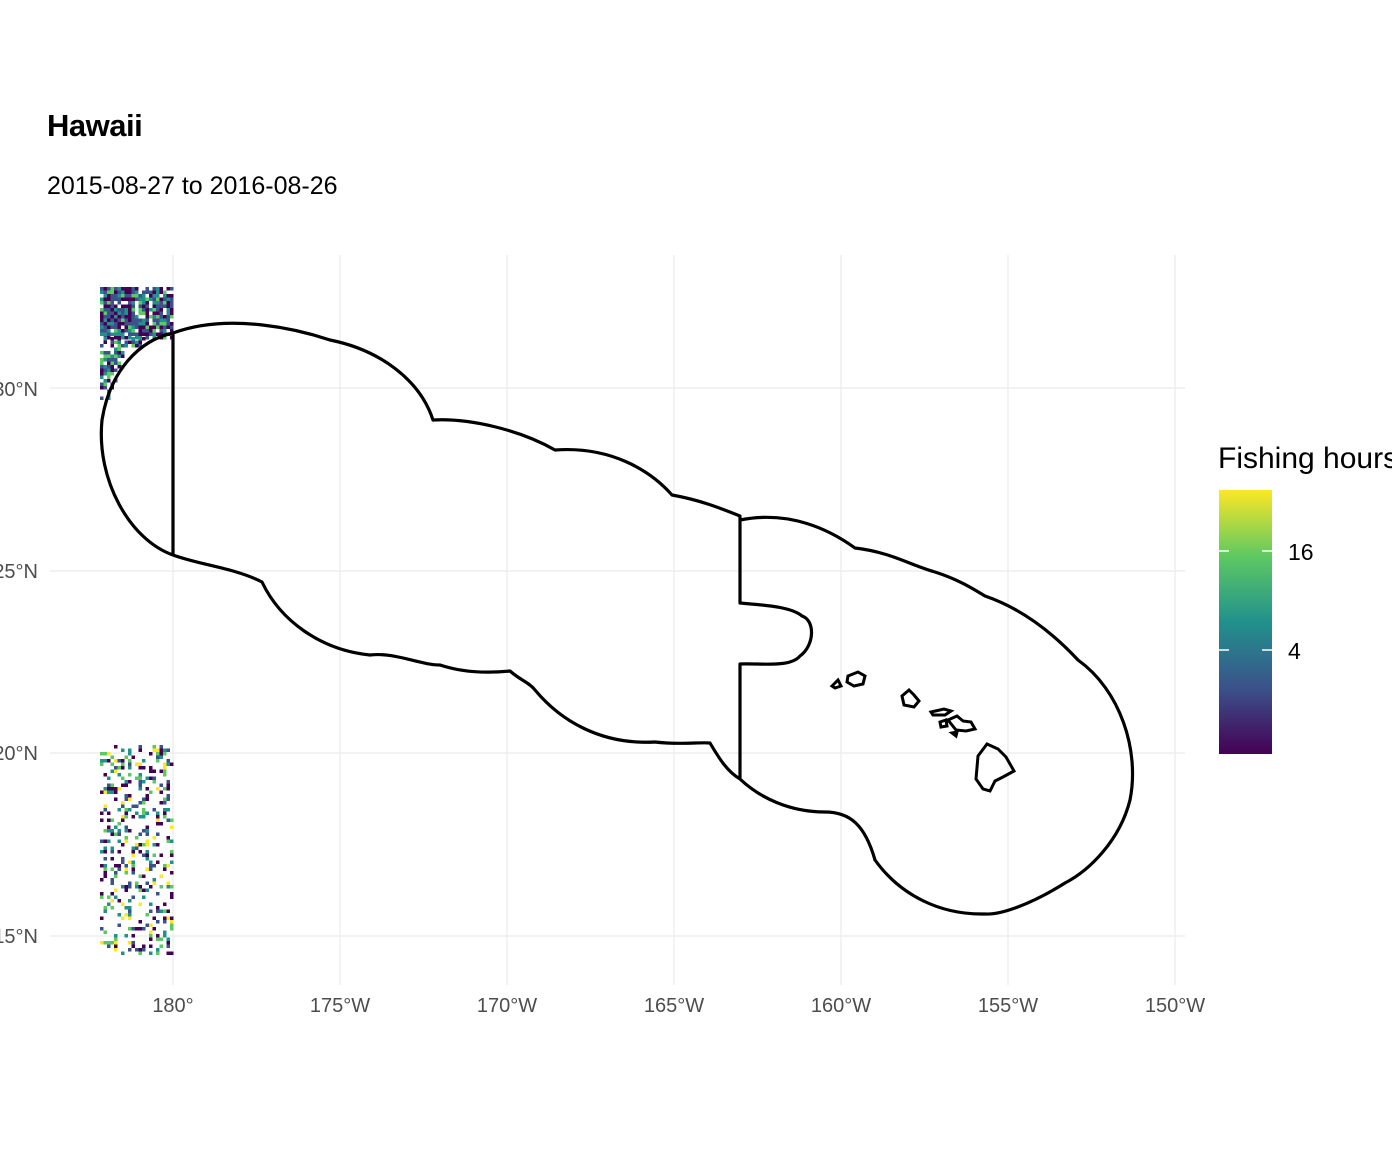  Describe the element at coordinates (192, 186) in the screenshot. I see `map-subtitle: 2015-08-27 to 2016-08-26` at that location.